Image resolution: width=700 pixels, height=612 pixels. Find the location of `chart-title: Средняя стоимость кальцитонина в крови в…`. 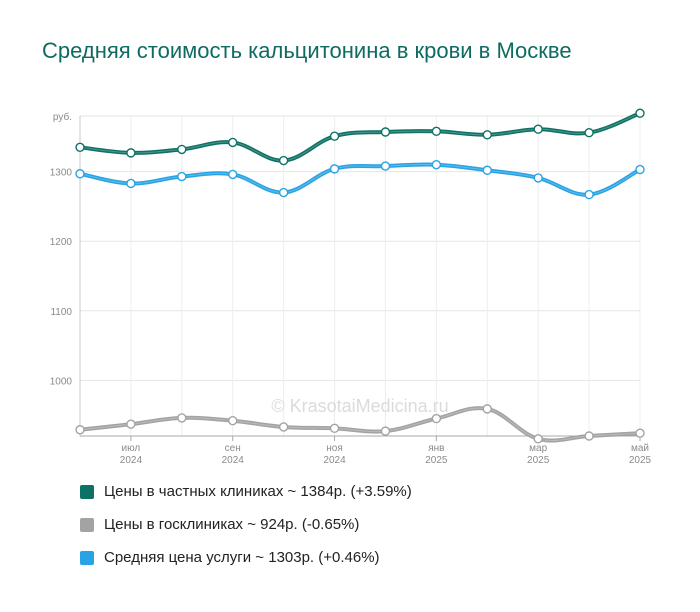

chart-title: Средняя стоимость кальцитонина в крови в… is located at coordinates (307, 50).